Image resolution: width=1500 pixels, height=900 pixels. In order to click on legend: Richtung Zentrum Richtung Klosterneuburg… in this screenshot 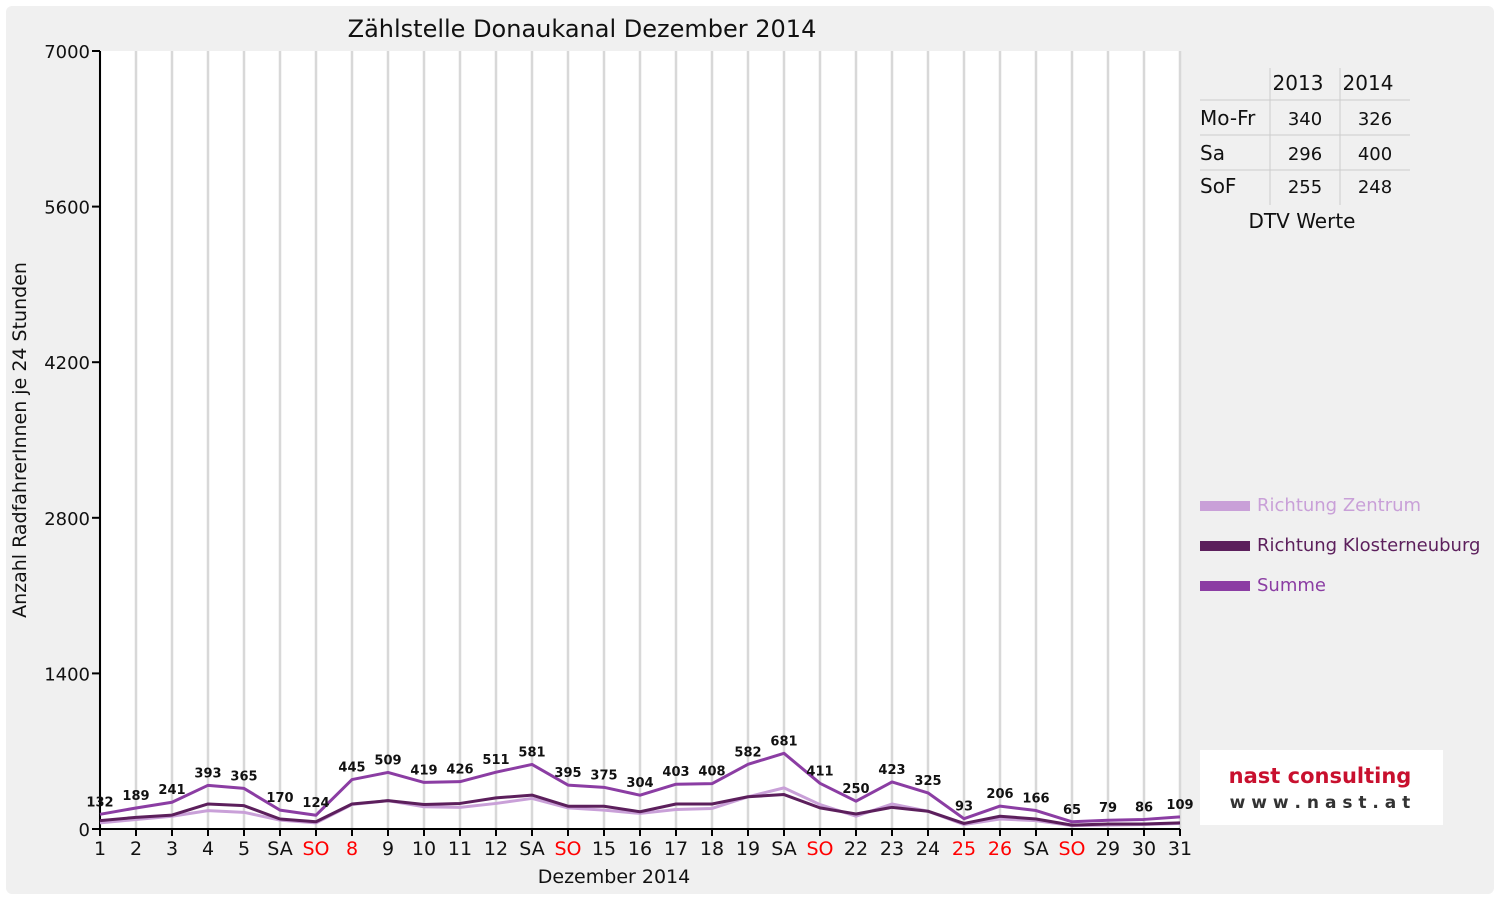, I will do `click(1340, 545)`.